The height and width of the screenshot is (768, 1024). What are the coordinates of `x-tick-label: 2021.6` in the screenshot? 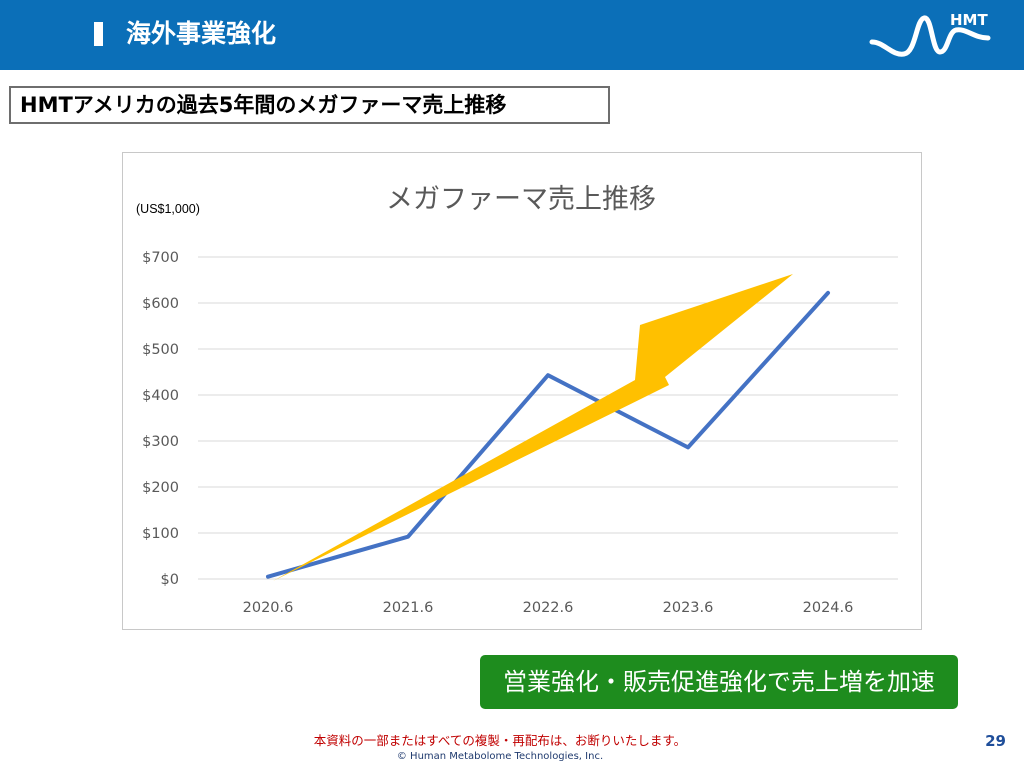 It's located at (408, 608).